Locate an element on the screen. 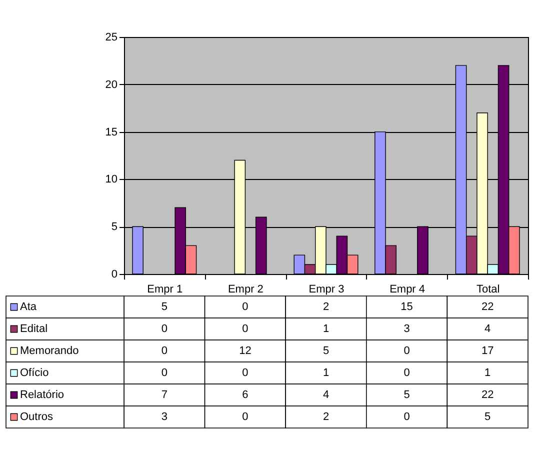 The image size is (537, 450). x-tick-label: Empr 3 is located at coordinates (326, 290).